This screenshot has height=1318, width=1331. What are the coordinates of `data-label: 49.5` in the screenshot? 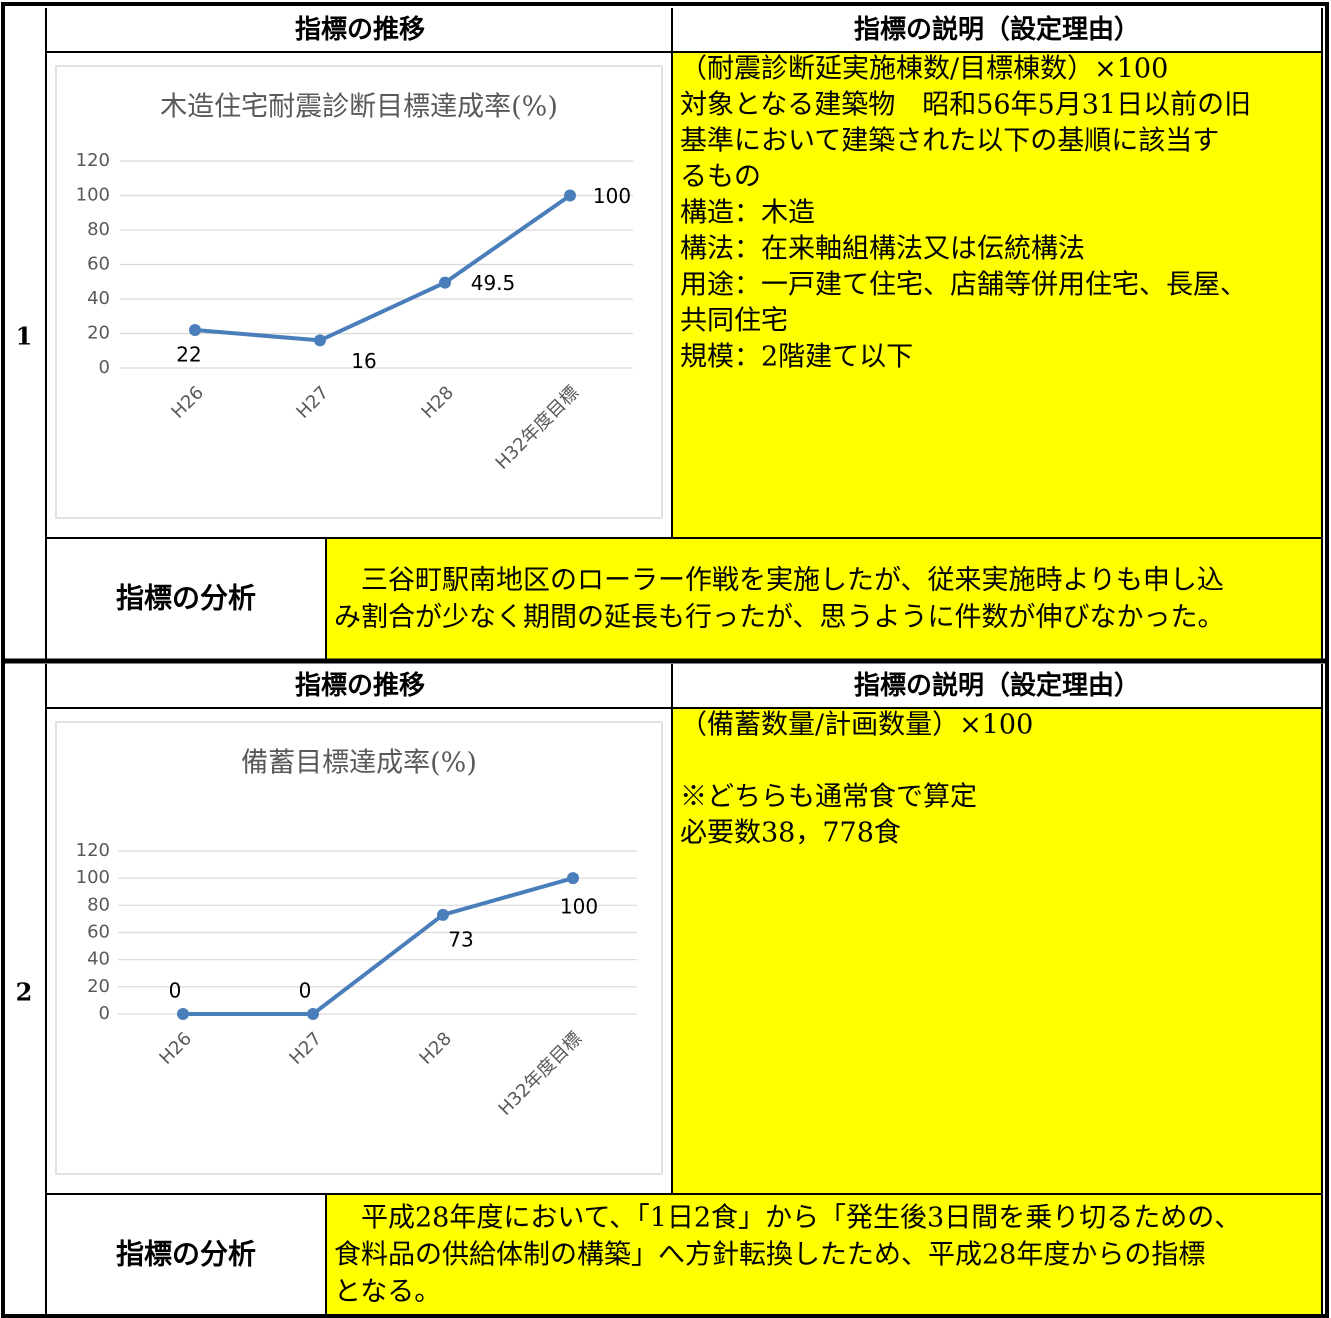 It's located at (493, 283).